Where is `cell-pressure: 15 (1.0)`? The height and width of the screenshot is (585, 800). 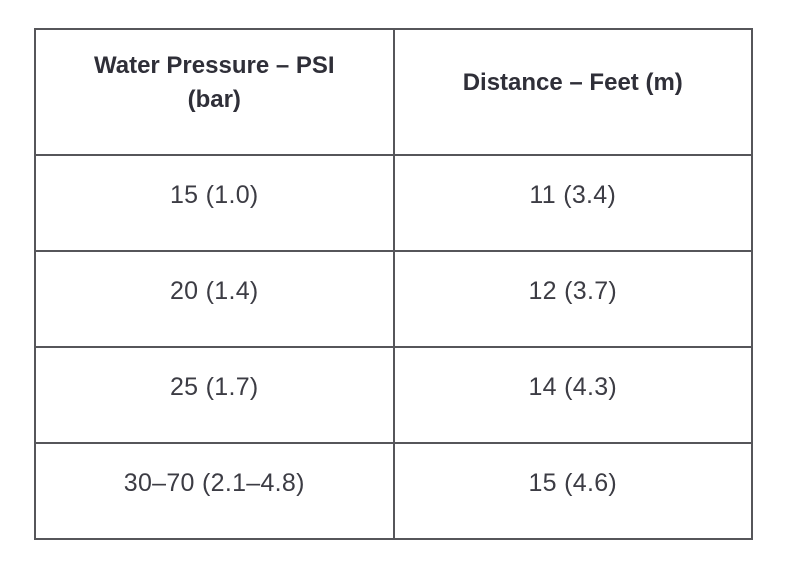 cell-pressure: 15 (1.0) is located at coordinates (214, 203).